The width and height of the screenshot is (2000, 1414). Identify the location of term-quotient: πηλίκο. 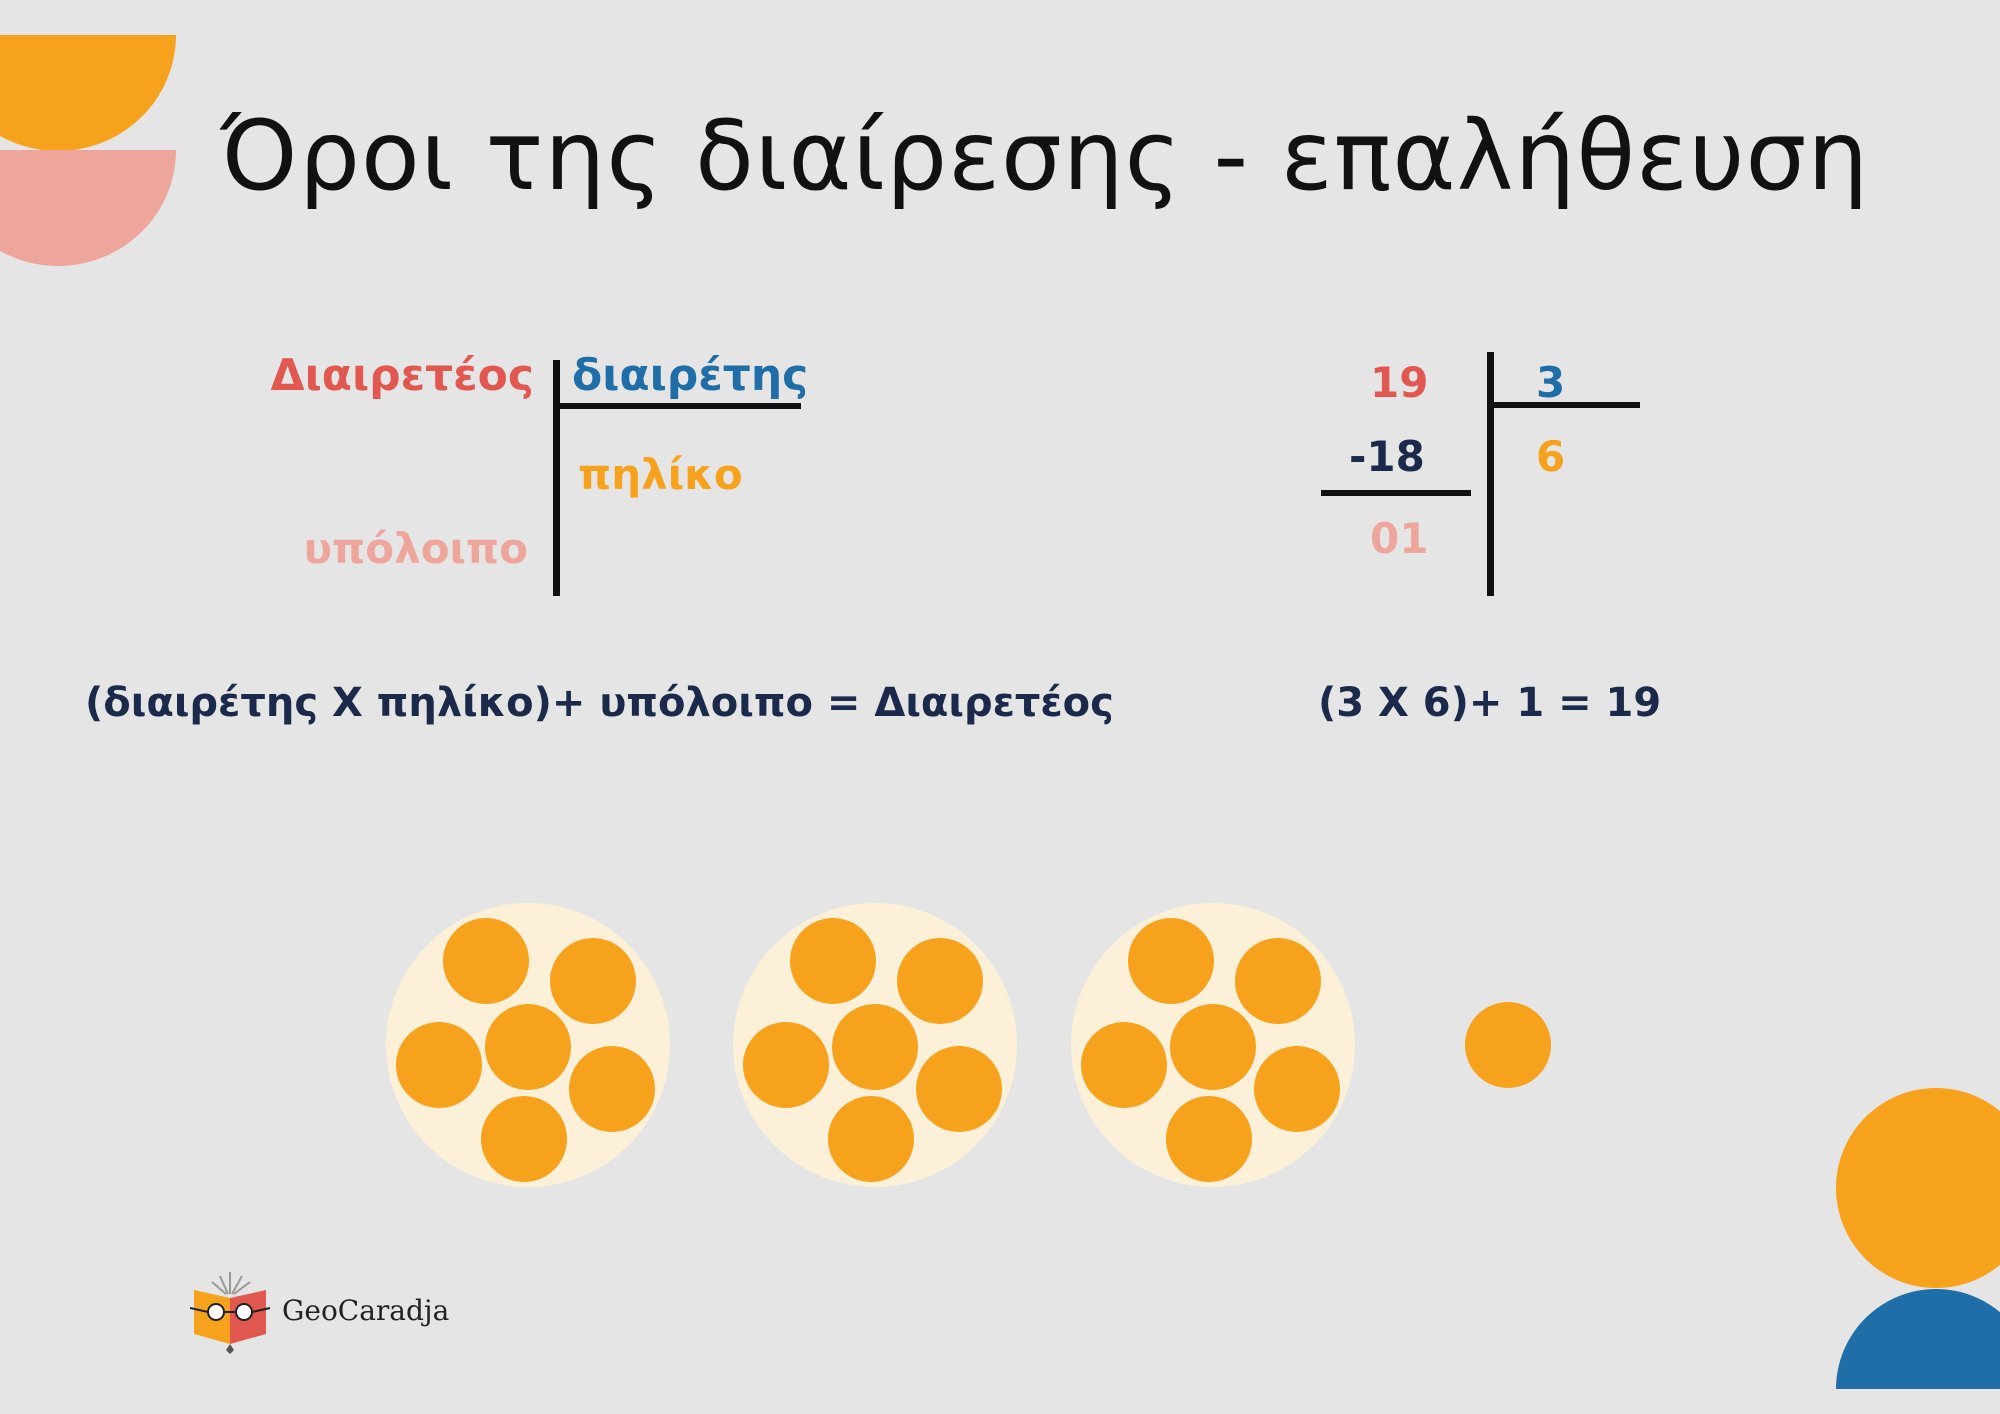
(660, 474).